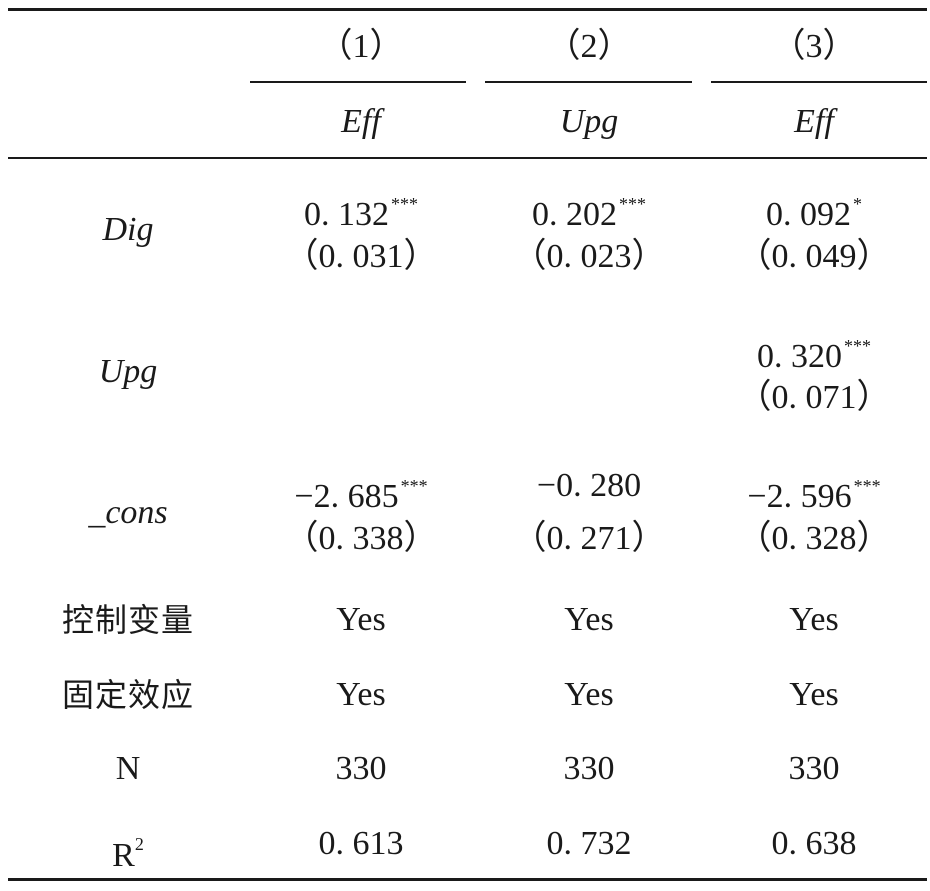  I want to click on r2-label-superscript: 2, so click(139, 844).